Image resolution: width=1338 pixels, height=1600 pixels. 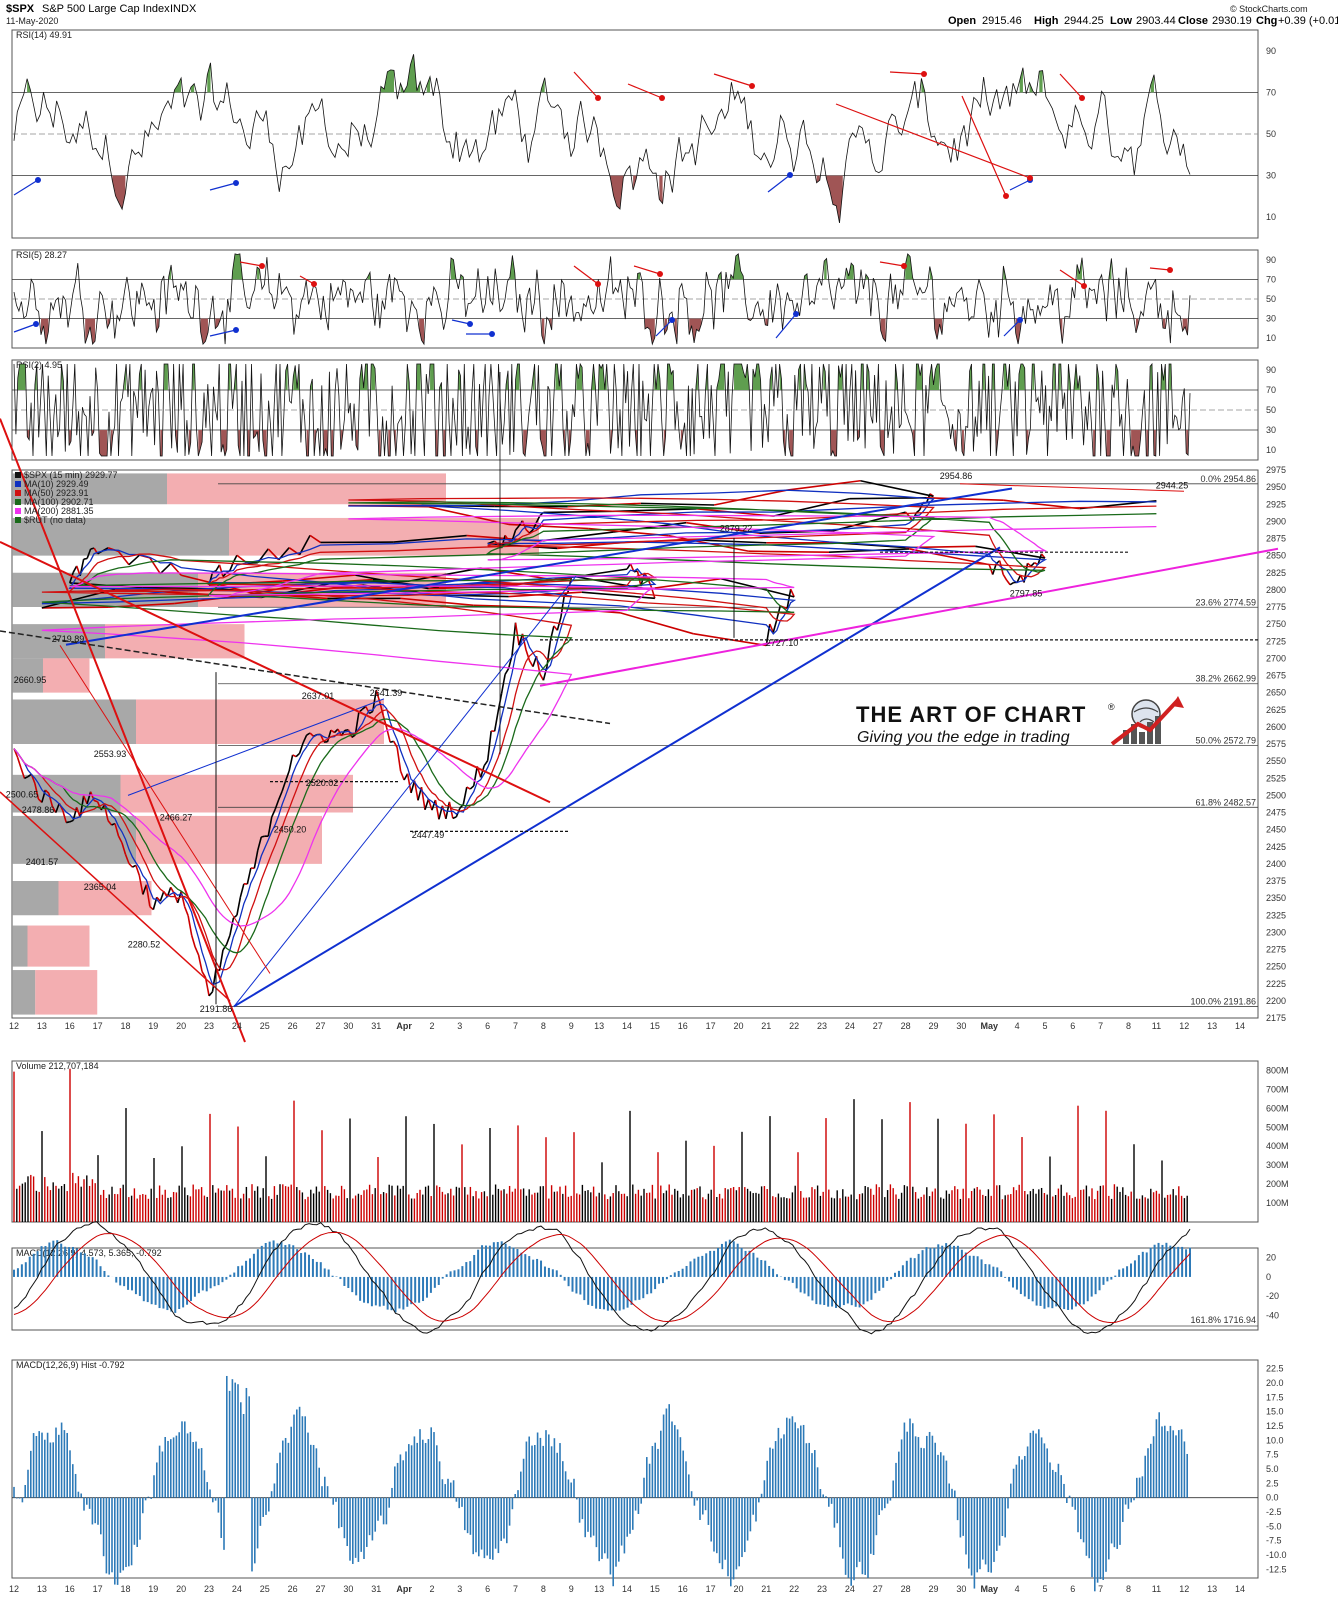 I want to click on x-tick-label: 16, so click(x=683, y=1589).